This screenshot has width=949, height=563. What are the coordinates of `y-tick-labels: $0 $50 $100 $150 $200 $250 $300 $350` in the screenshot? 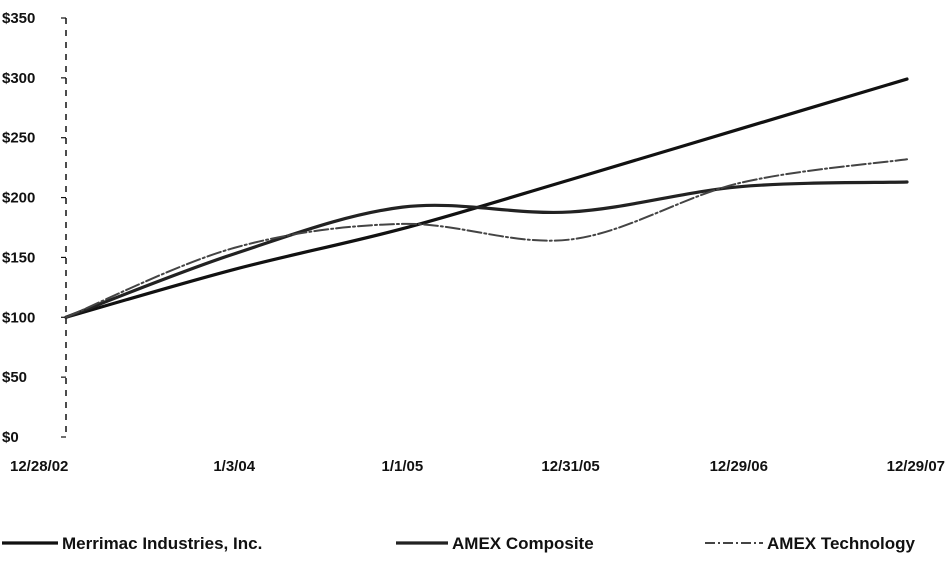 It's located at (34, 228).